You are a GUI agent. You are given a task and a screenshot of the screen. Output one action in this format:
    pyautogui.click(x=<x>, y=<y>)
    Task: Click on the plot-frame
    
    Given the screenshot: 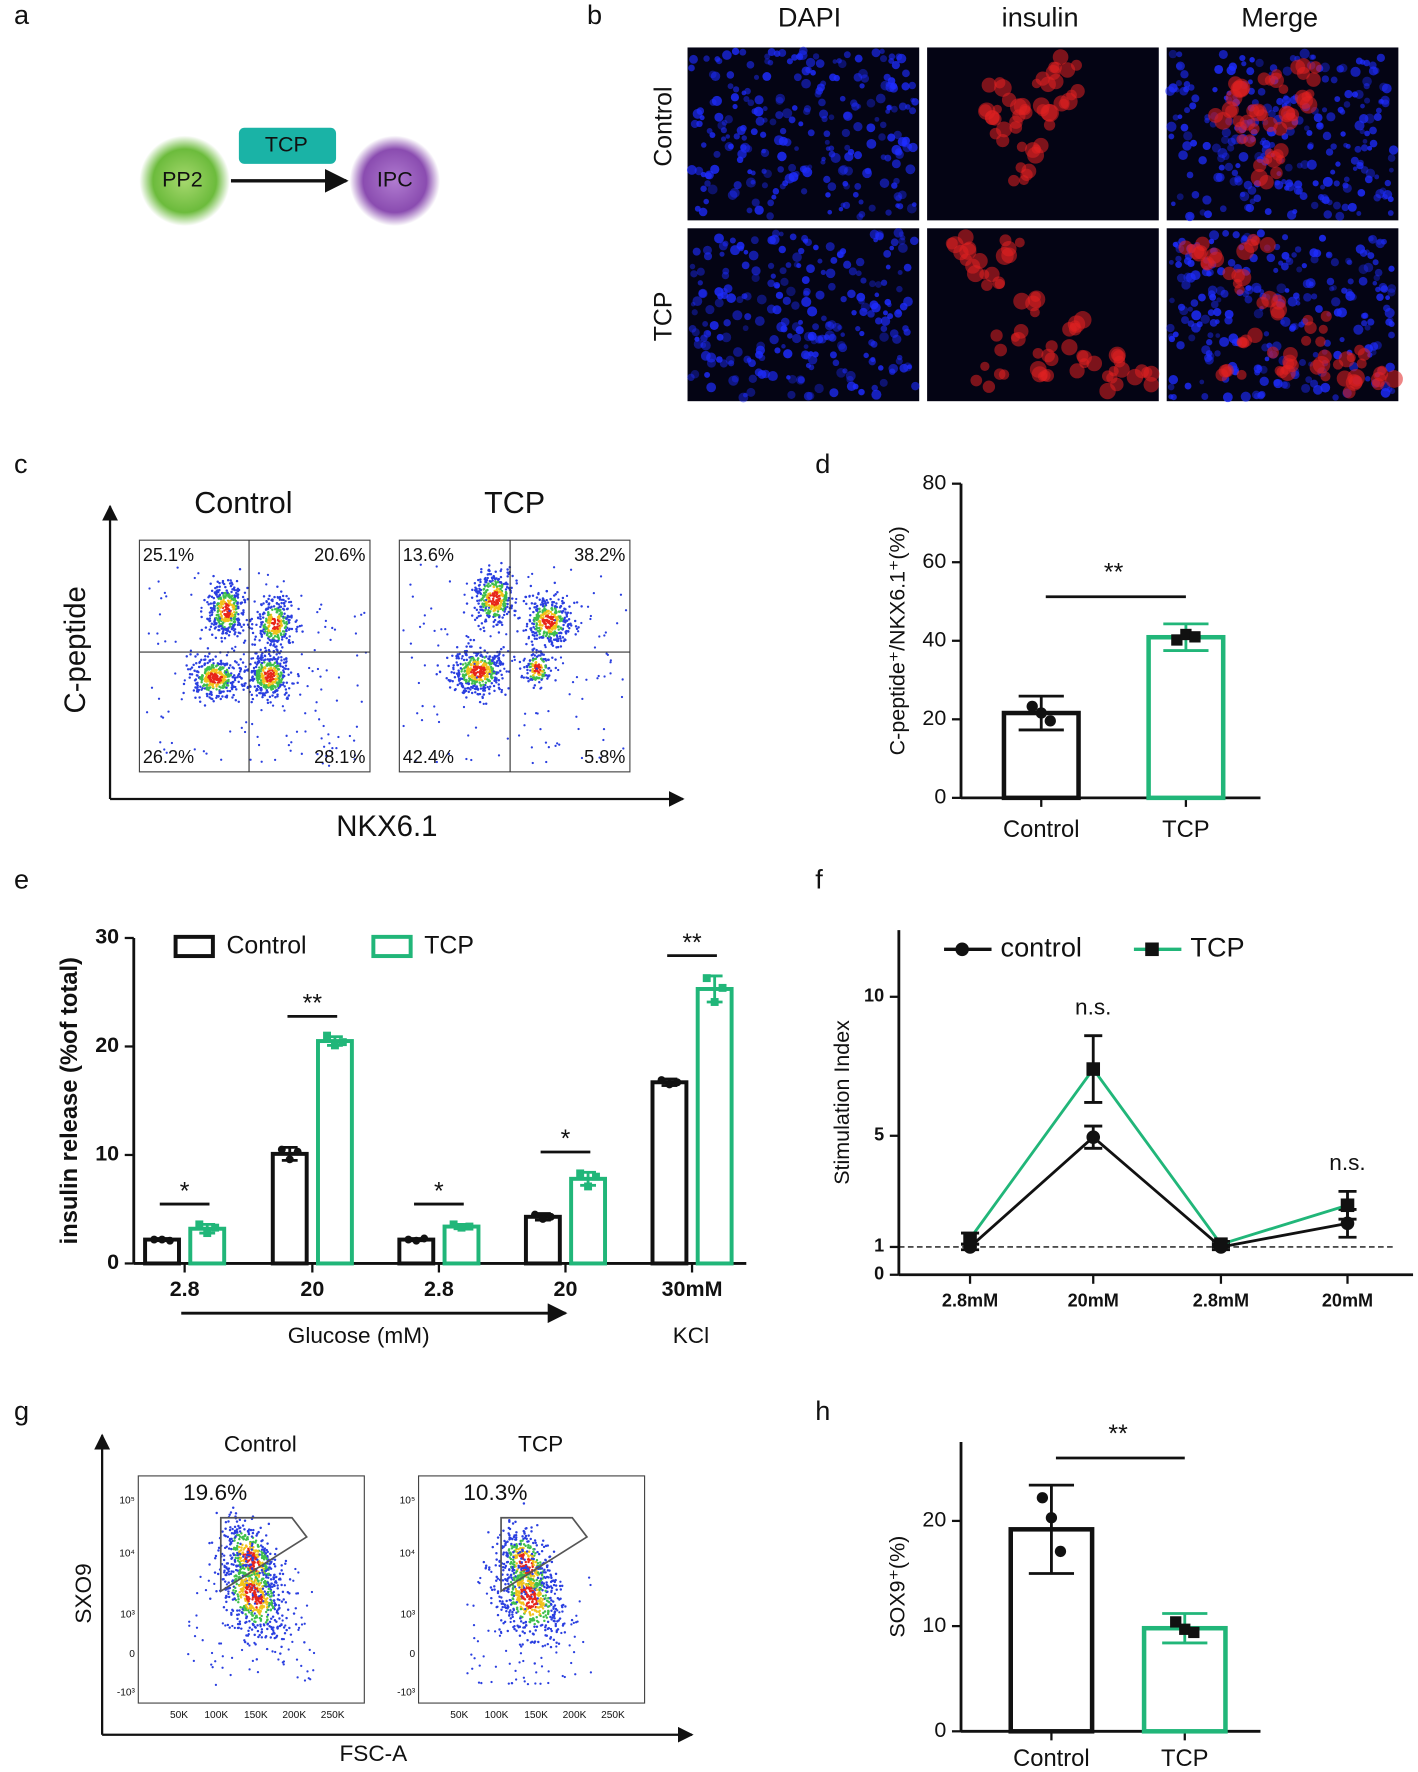 What is the action you would take?
    pyautogui.click(x=514, y=656)
    